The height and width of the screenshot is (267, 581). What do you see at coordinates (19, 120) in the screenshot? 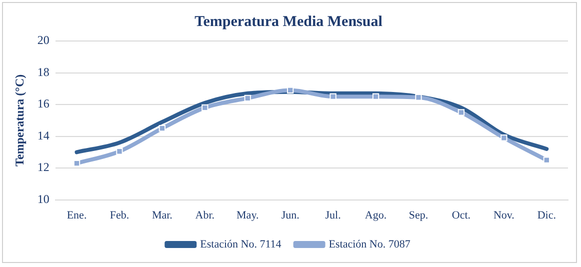
I see `y-axis-title: Temperatura (°C)` at bounding box center [19, 120].